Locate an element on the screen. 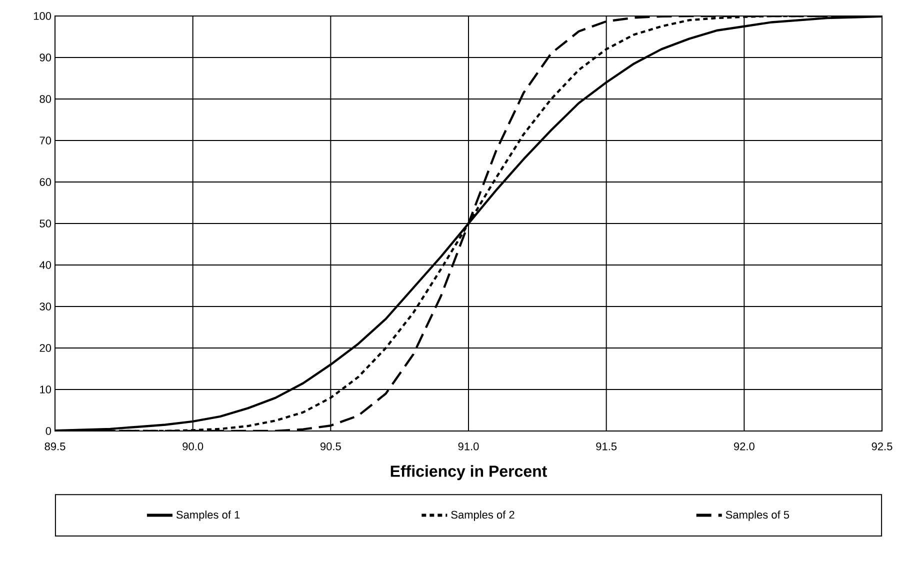  x-tick-label: 92.0 is located at coordinates (744, 446).